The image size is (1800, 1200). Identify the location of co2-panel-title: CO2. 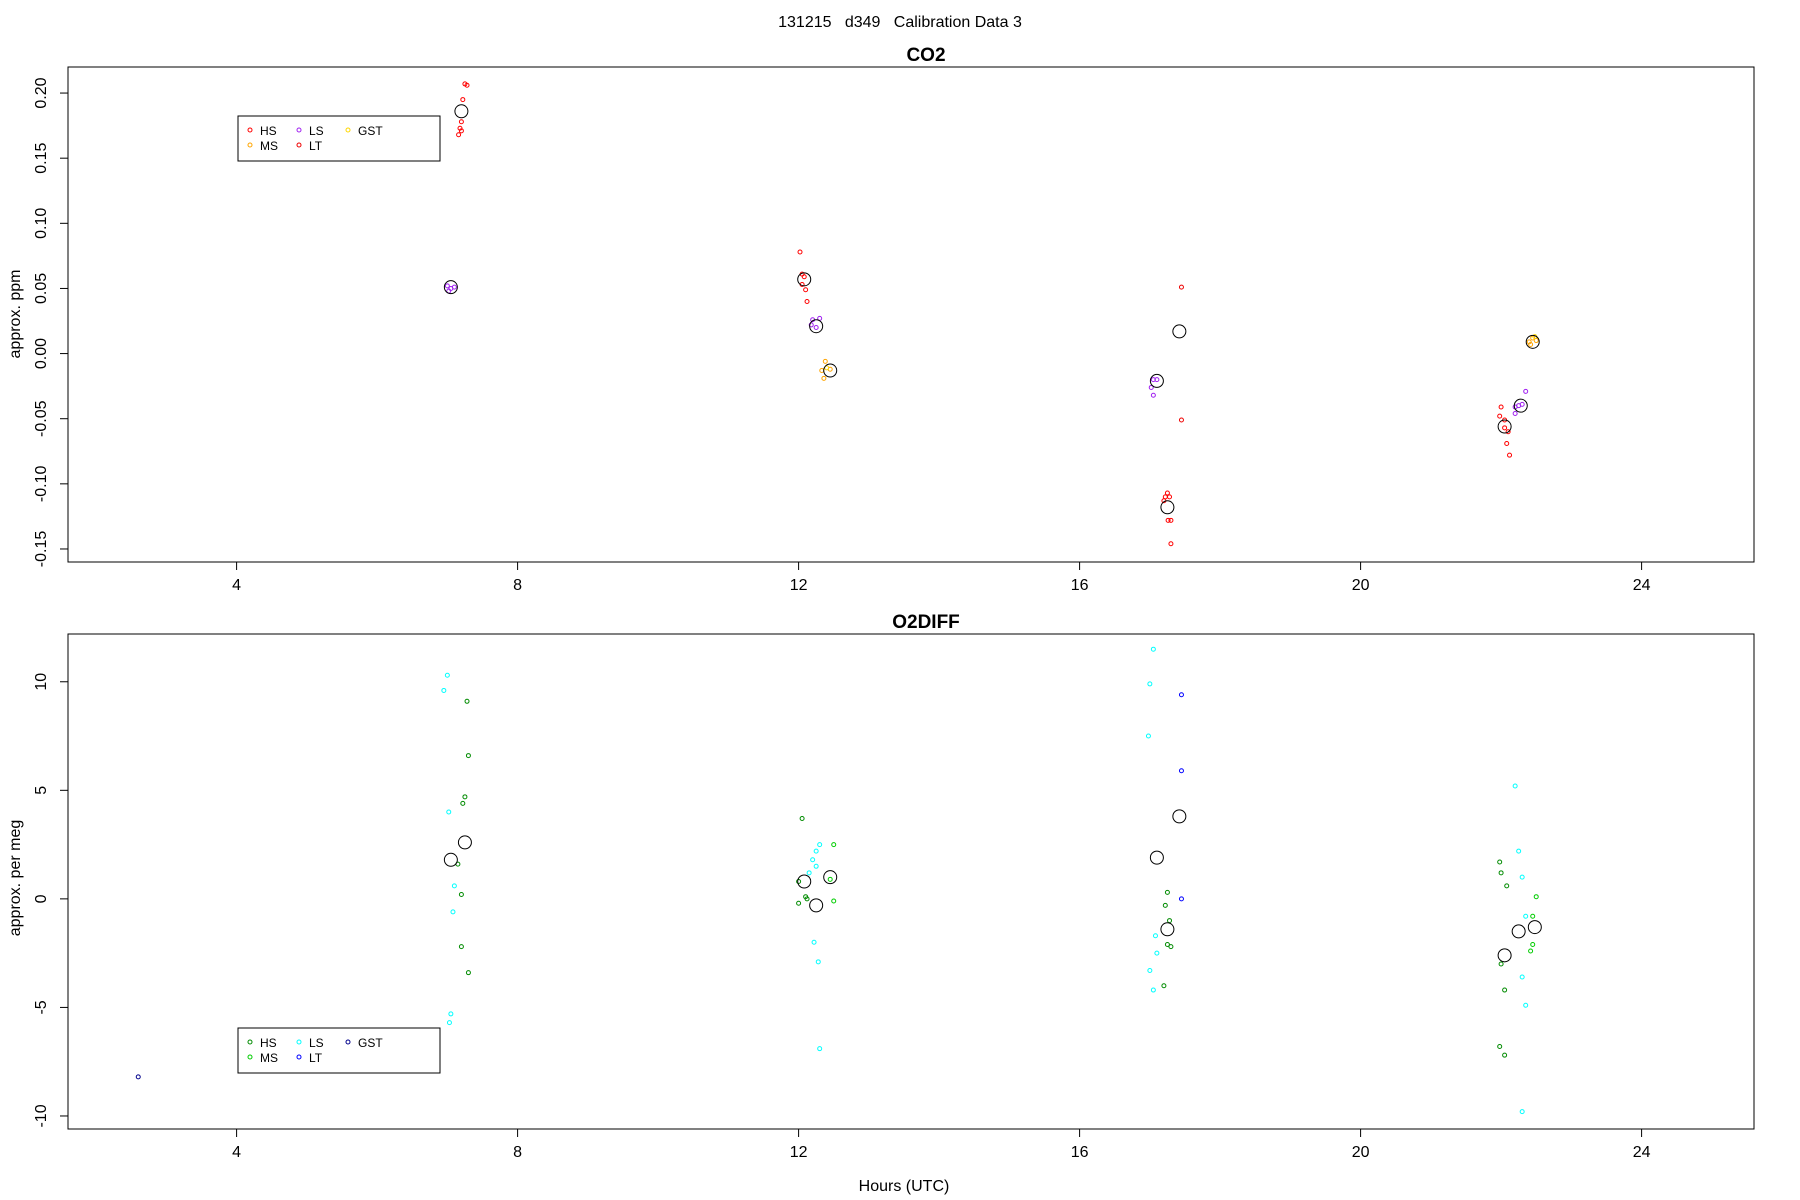
(925, 55).